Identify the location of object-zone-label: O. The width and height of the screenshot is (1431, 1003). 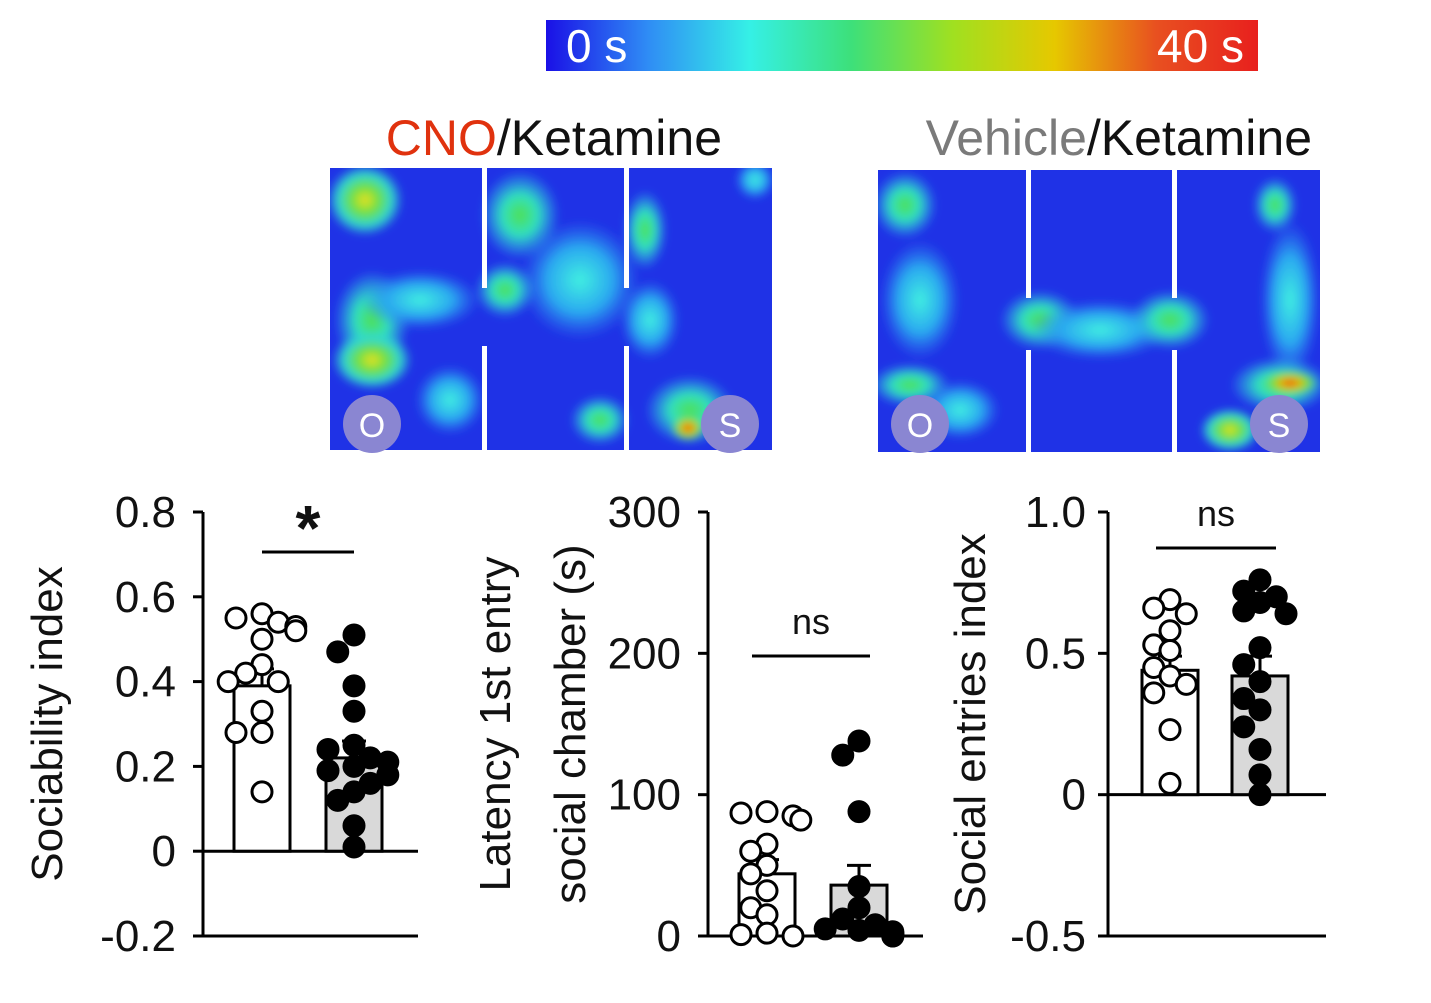
(372, 426).